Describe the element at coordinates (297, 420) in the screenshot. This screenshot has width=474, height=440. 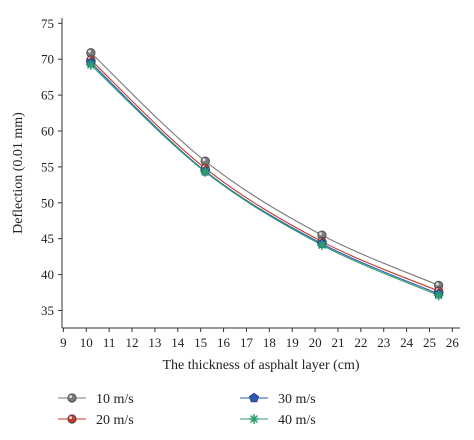
I see `legend-label: 40 m/s` at that location.